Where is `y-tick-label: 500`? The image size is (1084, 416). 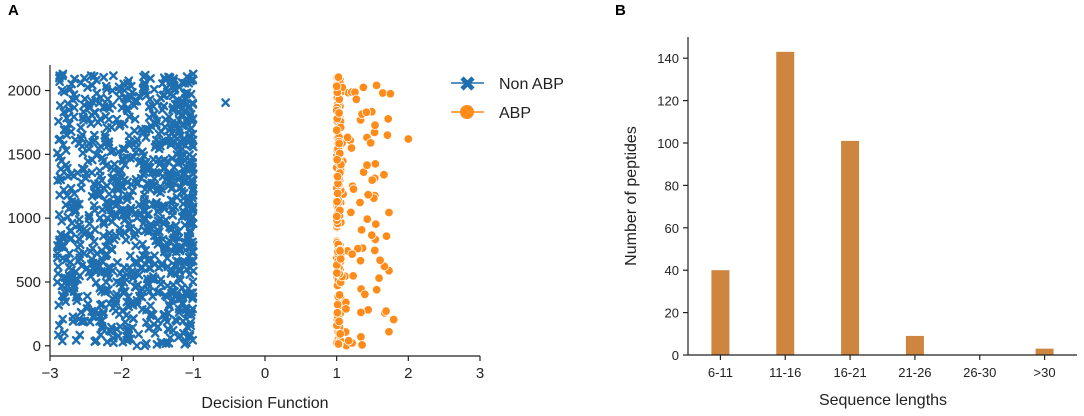 y-tick-label: 500 is located at coordinates (28, 282).